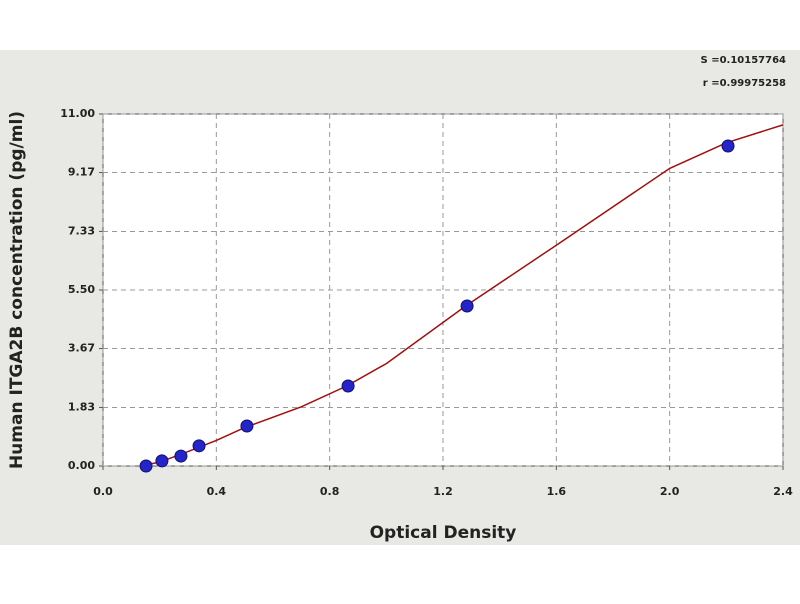 The width and height of the screenshot is (800, 604). What do you see at coordinates (744, 60) in the screenshot?
I see `annotation: S =0.10157764` at bounding box center [744, 60].